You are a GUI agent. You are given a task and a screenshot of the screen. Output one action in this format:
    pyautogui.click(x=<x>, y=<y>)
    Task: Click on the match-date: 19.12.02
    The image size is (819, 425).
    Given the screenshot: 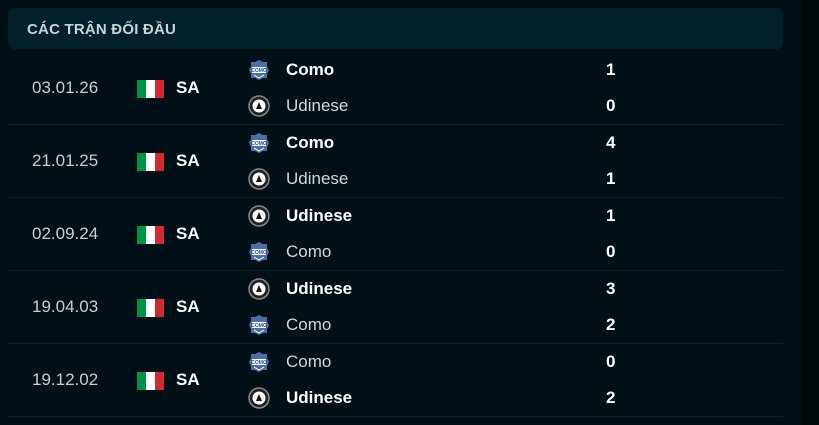 What is the action you would take?
    pyautogui.click(x=65, y=379)
    